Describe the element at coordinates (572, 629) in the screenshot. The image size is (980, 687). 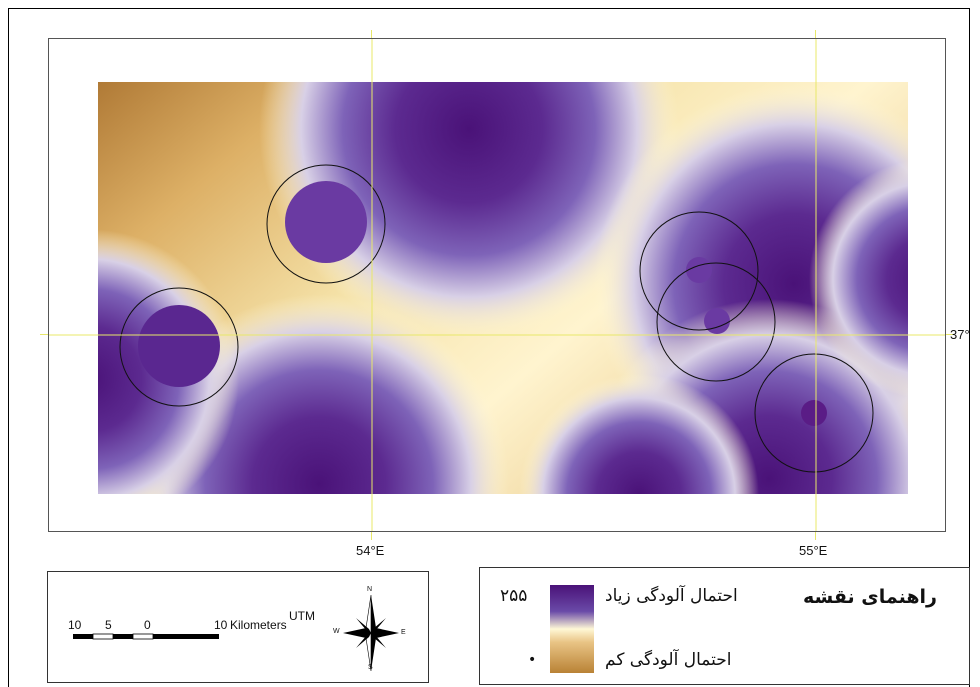
I see `legend-color-ramp` at that location.